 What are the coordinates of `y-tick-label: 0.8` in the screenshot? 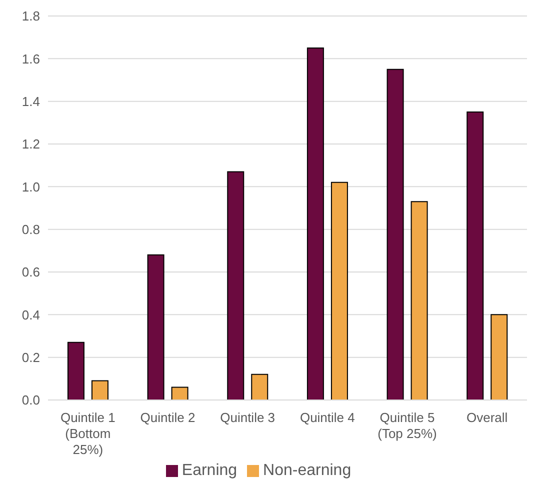 It's located at (31, 229).